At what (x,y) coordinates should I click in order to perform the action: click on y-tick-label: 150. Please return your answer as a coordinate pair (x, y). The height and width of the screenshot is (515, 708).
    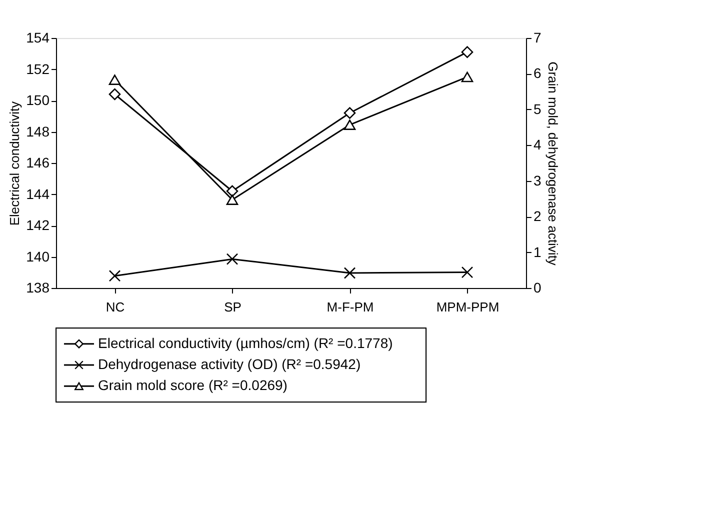
    Looking at the image, I should click on (38, 100).